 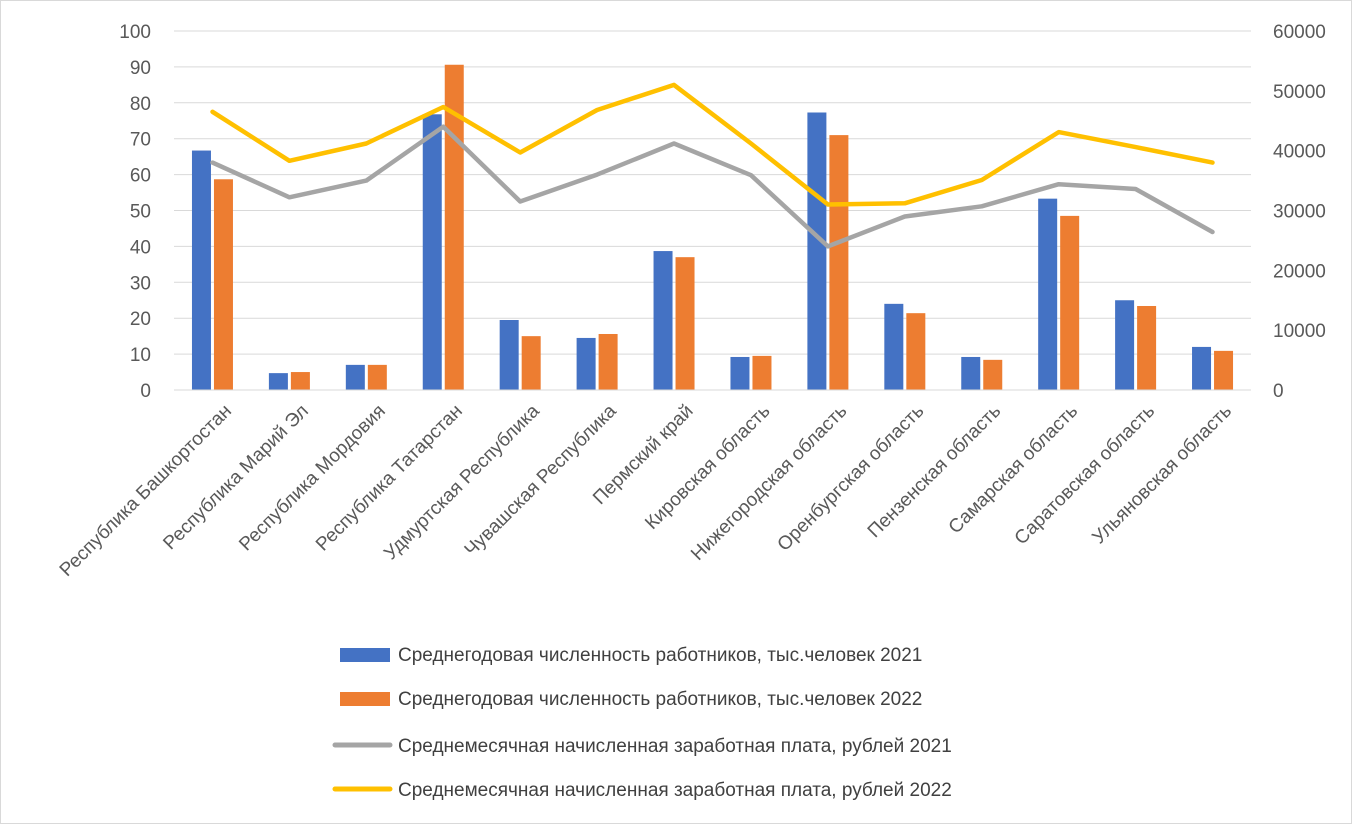 What do you see at coordinates (1014, 470) in the screenshot?
I see `x-category-label: Самарская область` at bounding box center [1014, 470].